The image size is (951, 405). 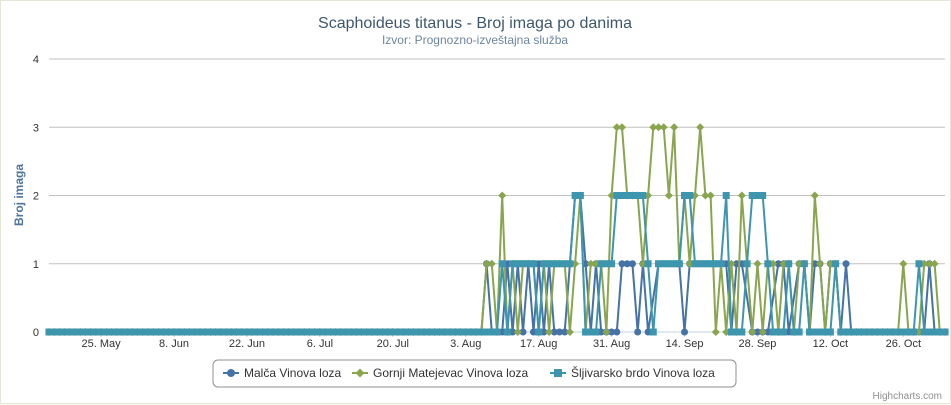 What do you see at coordinates (907, 396) in the screenshot?
I see `credits-link: Highcharts.com` at bounding box center [907, 396].